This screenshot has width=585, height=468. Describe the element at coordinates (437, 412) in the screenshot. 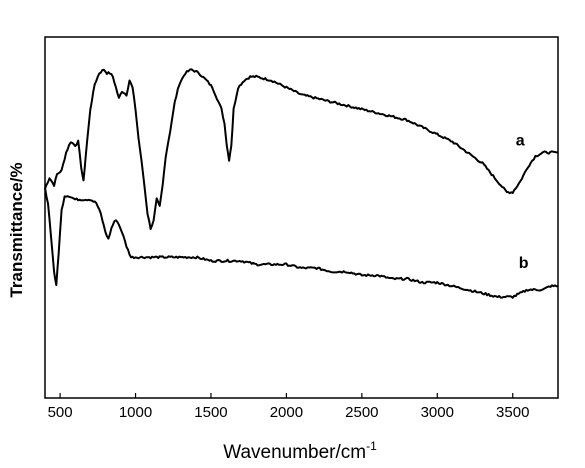

I see `x-tick-label: 3000` at that location.